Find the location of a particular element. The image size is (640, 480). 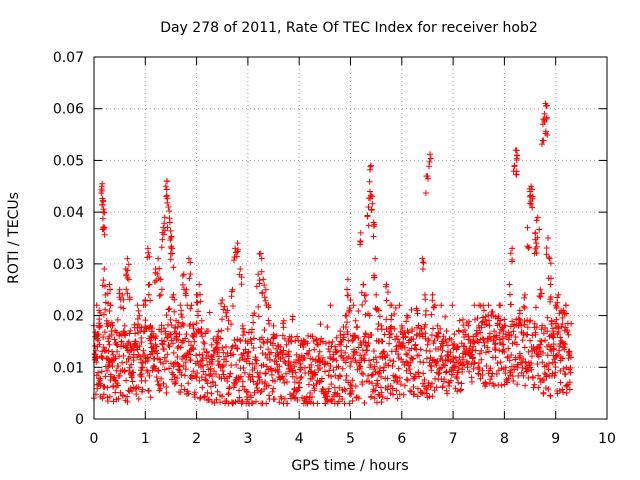

x-tick-label: 4 is located at coordinates (299, 439).